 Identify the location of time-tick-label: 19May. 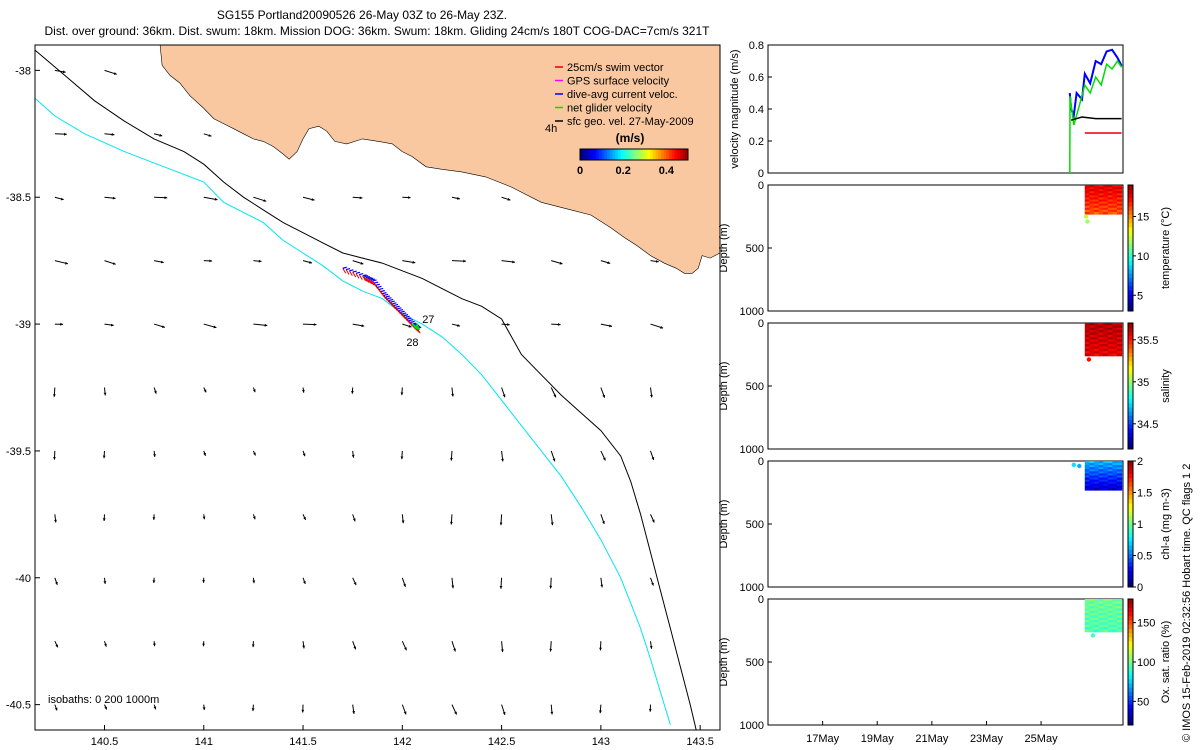
(878, 739).